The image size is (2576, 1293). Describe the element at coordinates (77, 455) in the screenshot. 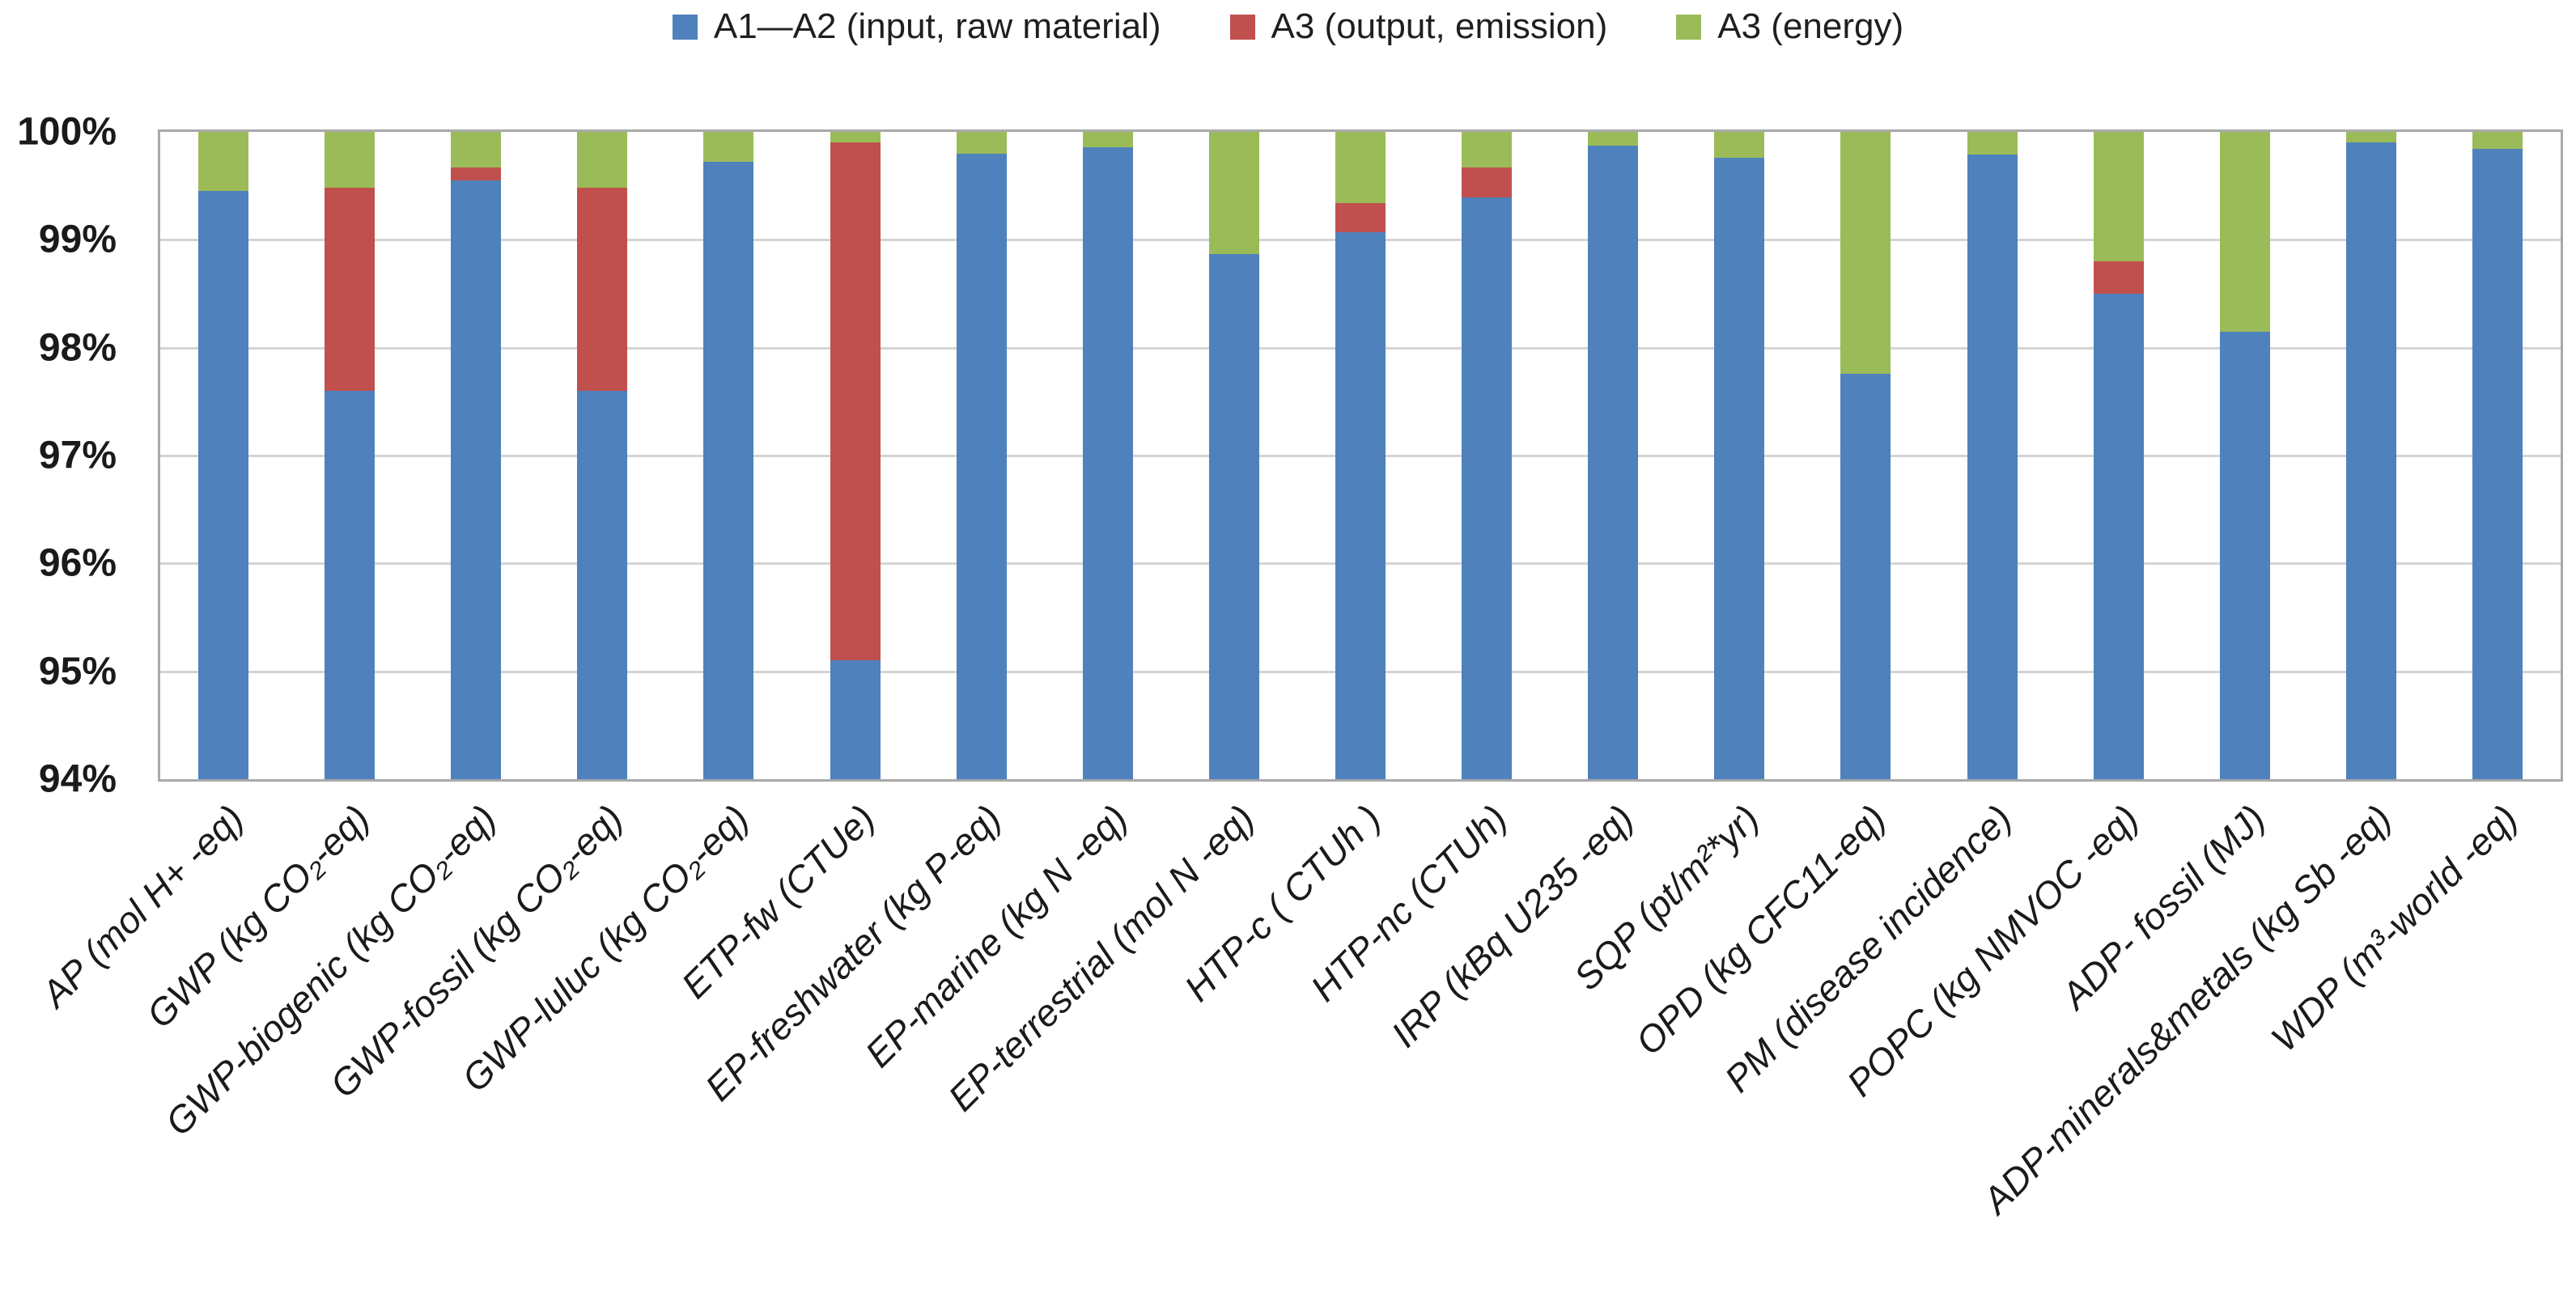

I see `y-axis-tick-label: 97%` at that location.